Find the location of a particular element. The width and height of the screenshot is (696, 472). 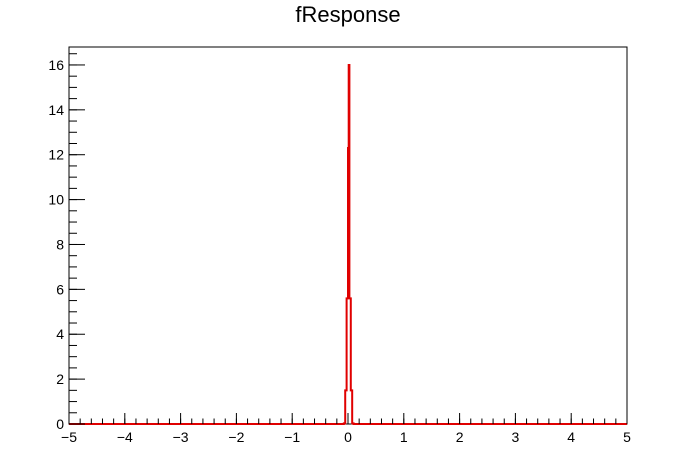

y-tick-label: 14 is located at coordinates (56, 110).